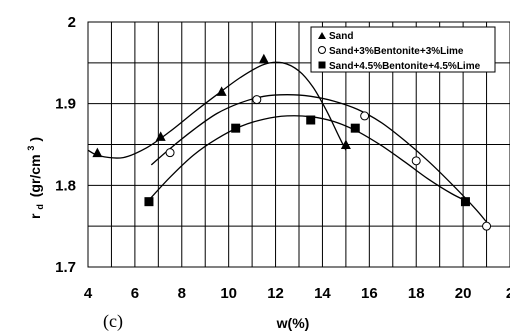 Image resolution: width=510 pixels, height=335 pixels. I want to click on x-tick-label: 8, so click(182, 293).